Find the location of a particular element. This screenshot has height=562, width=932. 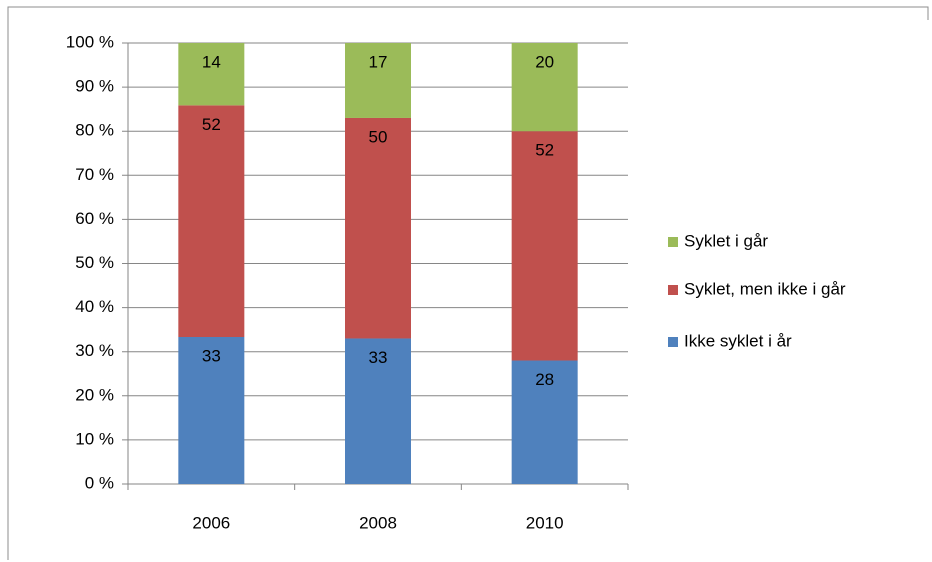

y-tick-label: 60 % is located at coordinates (94, 218).